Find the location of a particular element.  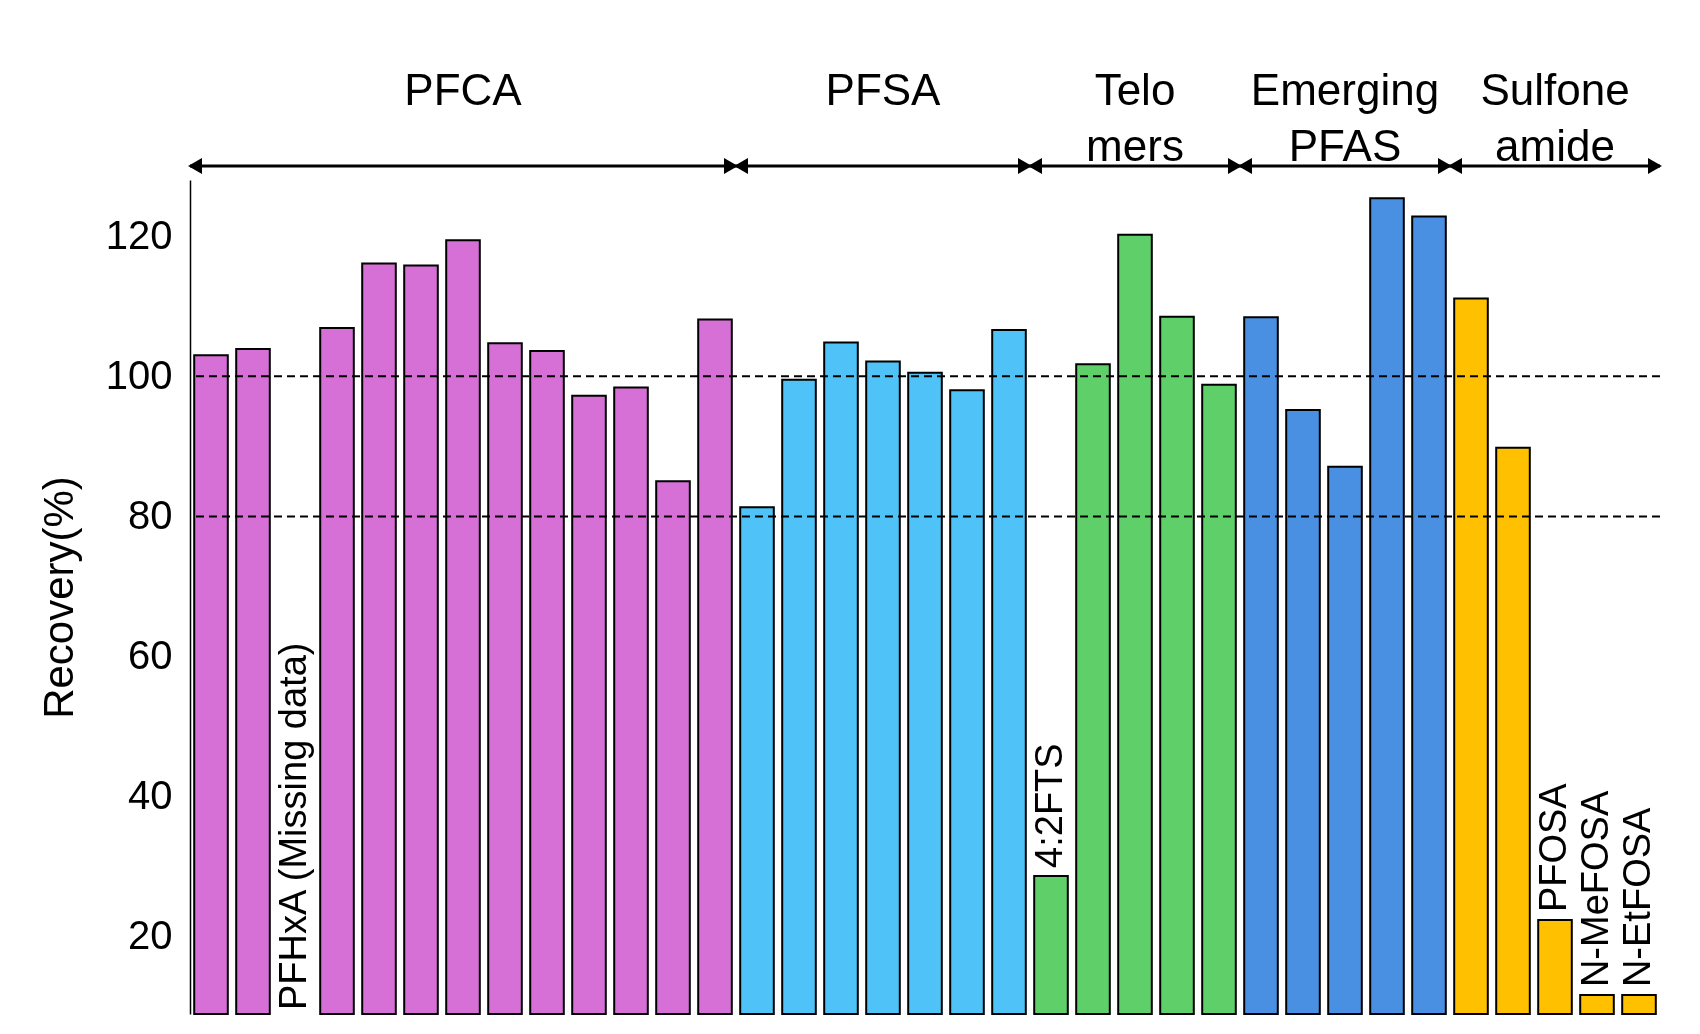

x-tick-label: PFOSA is located at coordinates (1553, 847).